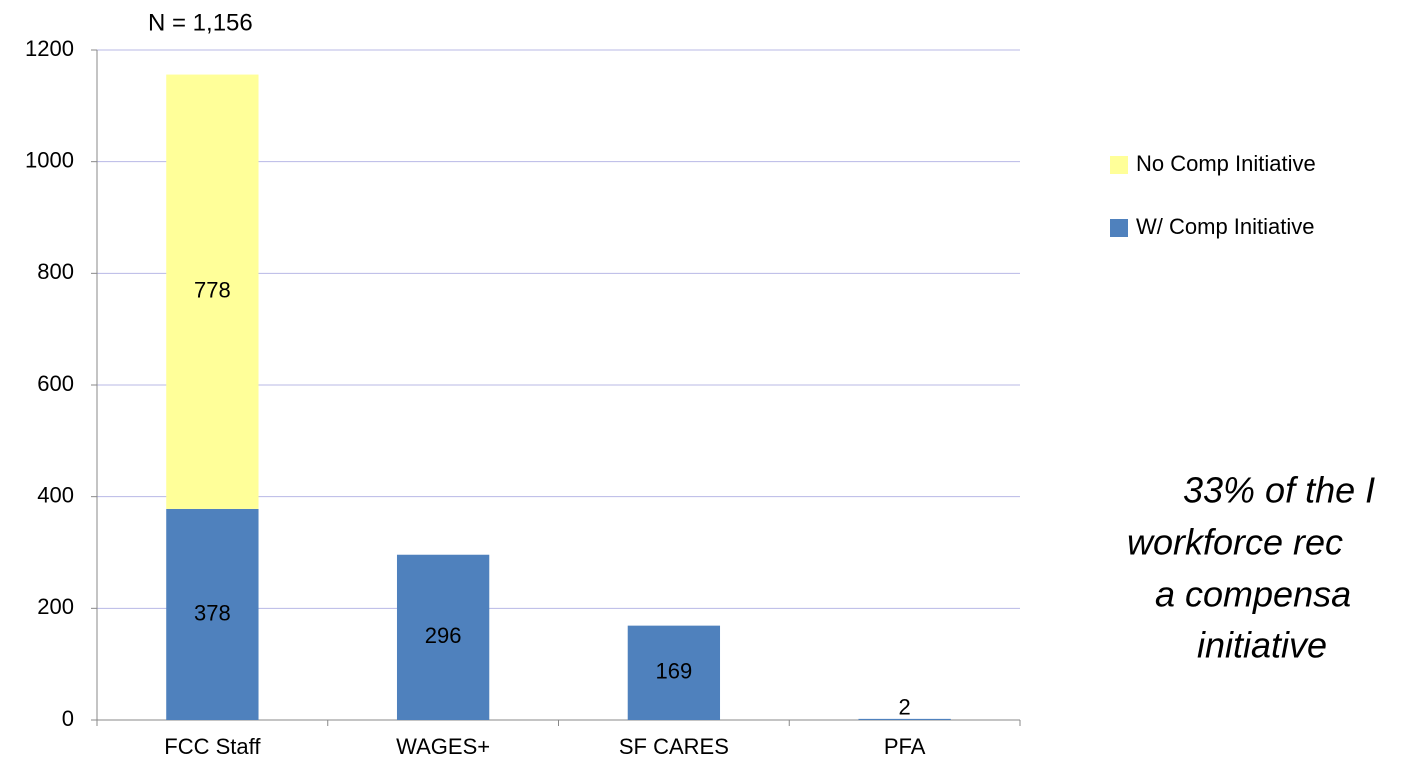  I want to click on data-label: 378, so click(212, 612).